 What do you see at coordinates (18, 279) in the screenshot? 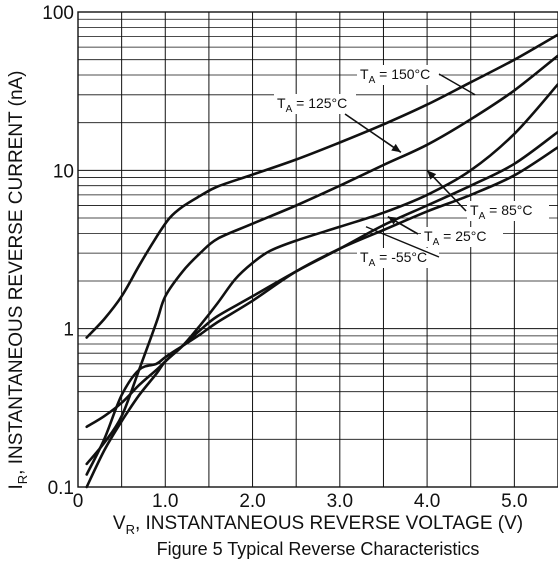
I see `y-axis-label: IR, INSTANTANEOUS REVERSE CURRENT (nA)` at bounding box center [18, 279].